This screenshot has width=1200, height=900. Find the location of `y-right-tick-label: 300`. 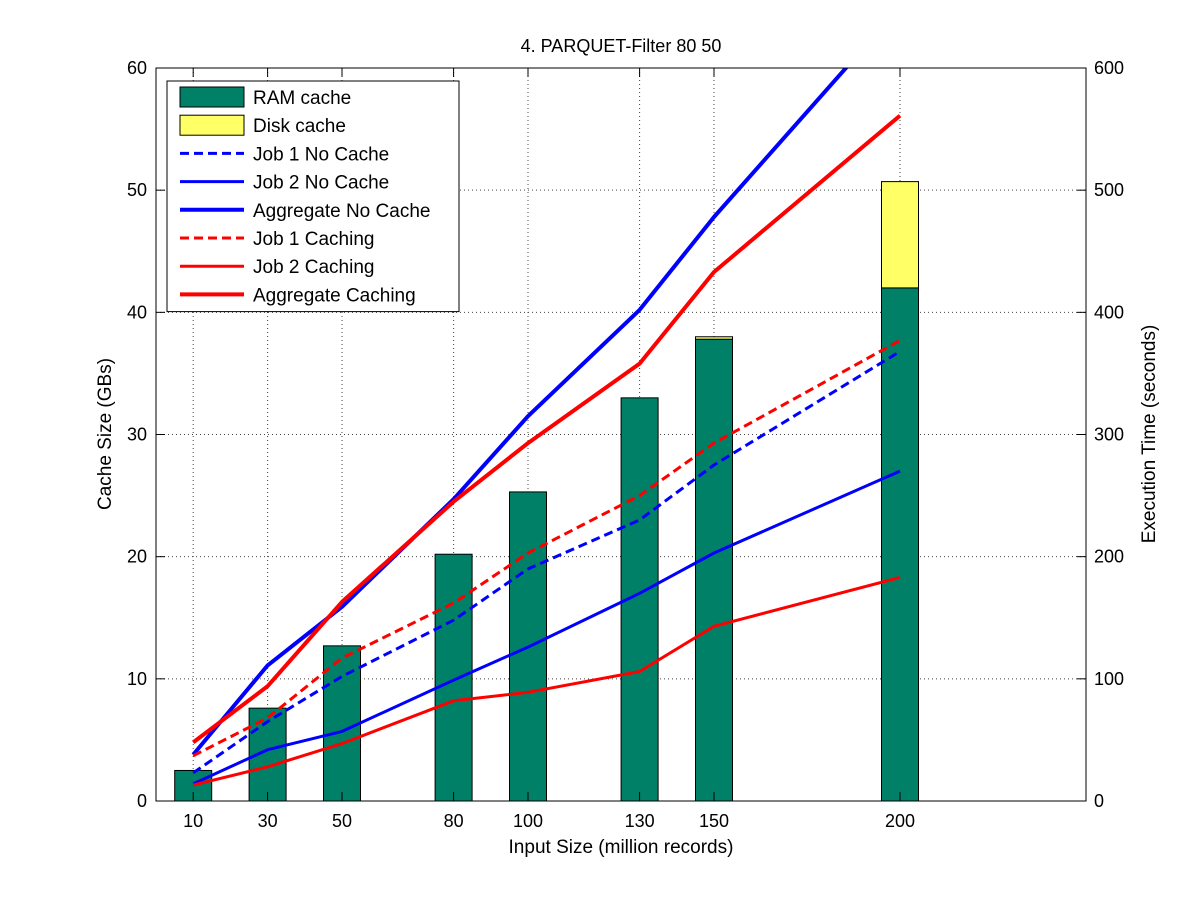

y-right-tick-label: 300 is located at coordinates (1109, 435).